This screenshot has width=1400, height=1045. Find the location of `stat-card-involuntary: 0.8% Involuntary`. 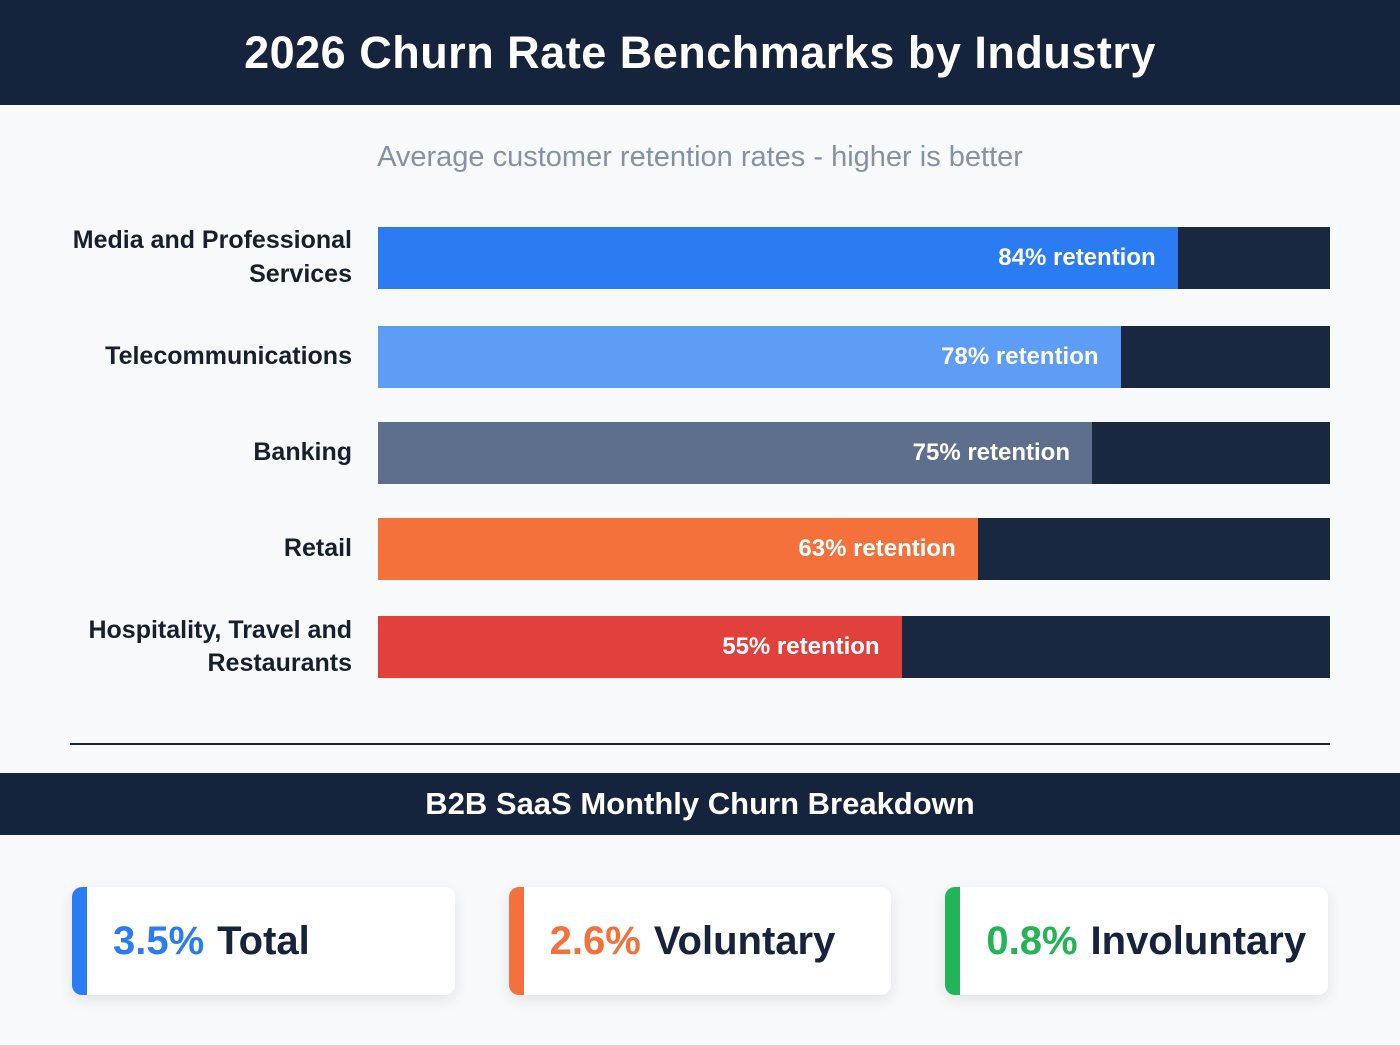

stat-card-involuntary: 0.8% Involuntary is located at coordinates (1137, 941).